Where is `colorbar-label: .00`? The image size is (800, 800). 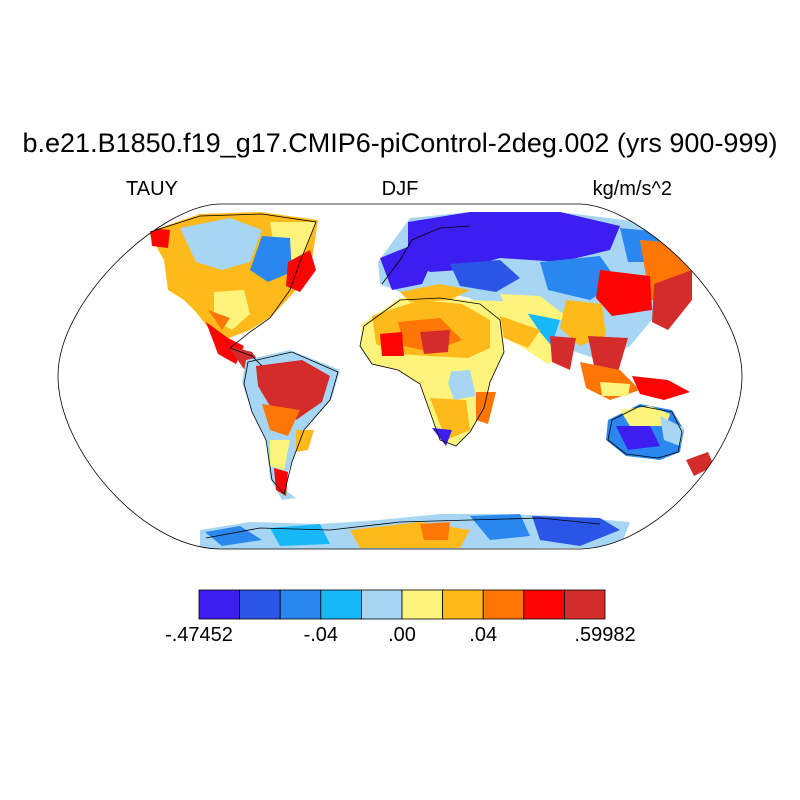 colorbar-label: .00 is located at coordinates (402, 635).